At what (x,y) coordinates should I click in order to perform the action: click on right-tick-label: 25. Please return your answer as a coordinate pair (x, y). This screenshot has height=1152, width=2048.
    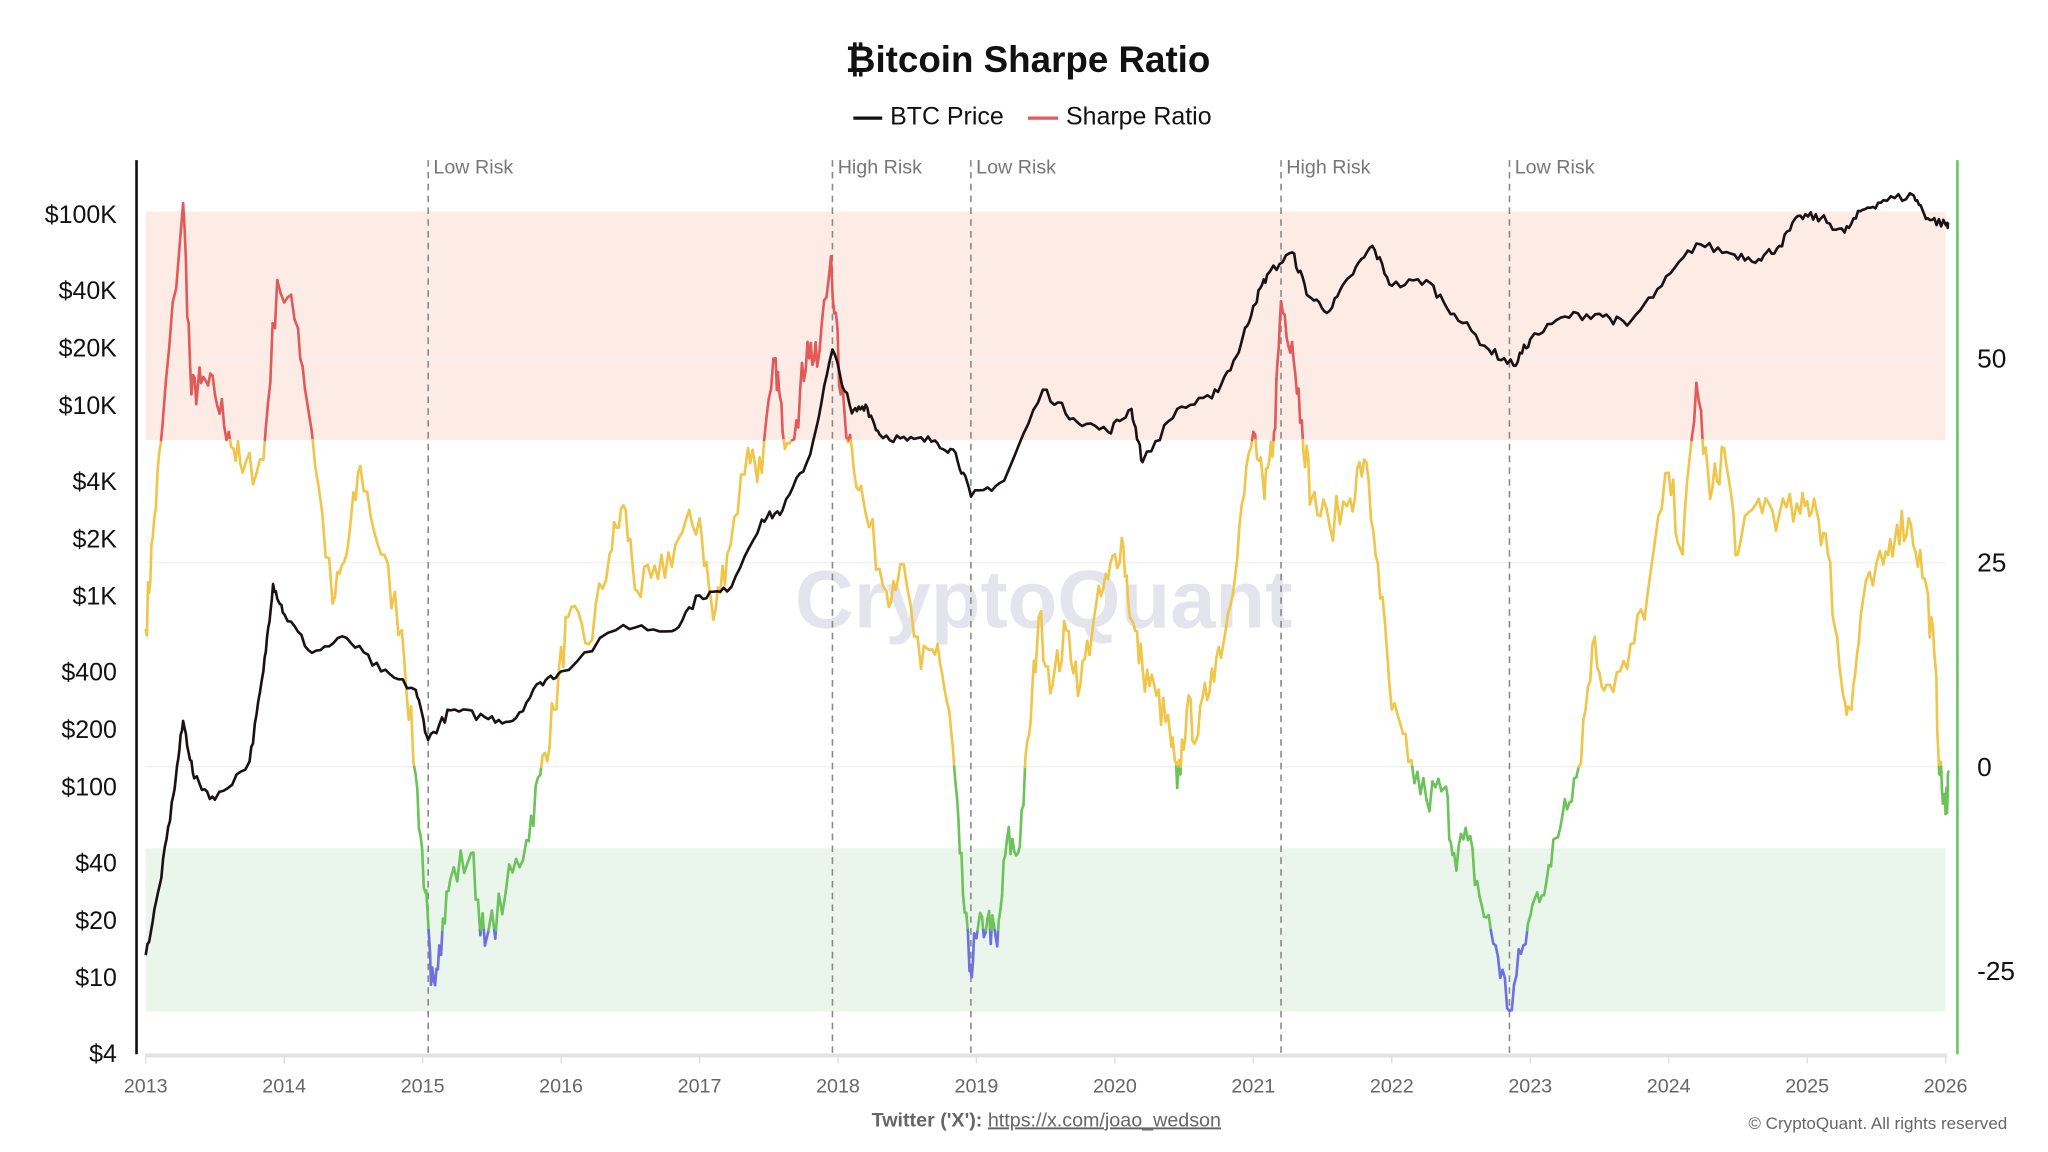
    Looking at the image, I should click on (1991, 563).